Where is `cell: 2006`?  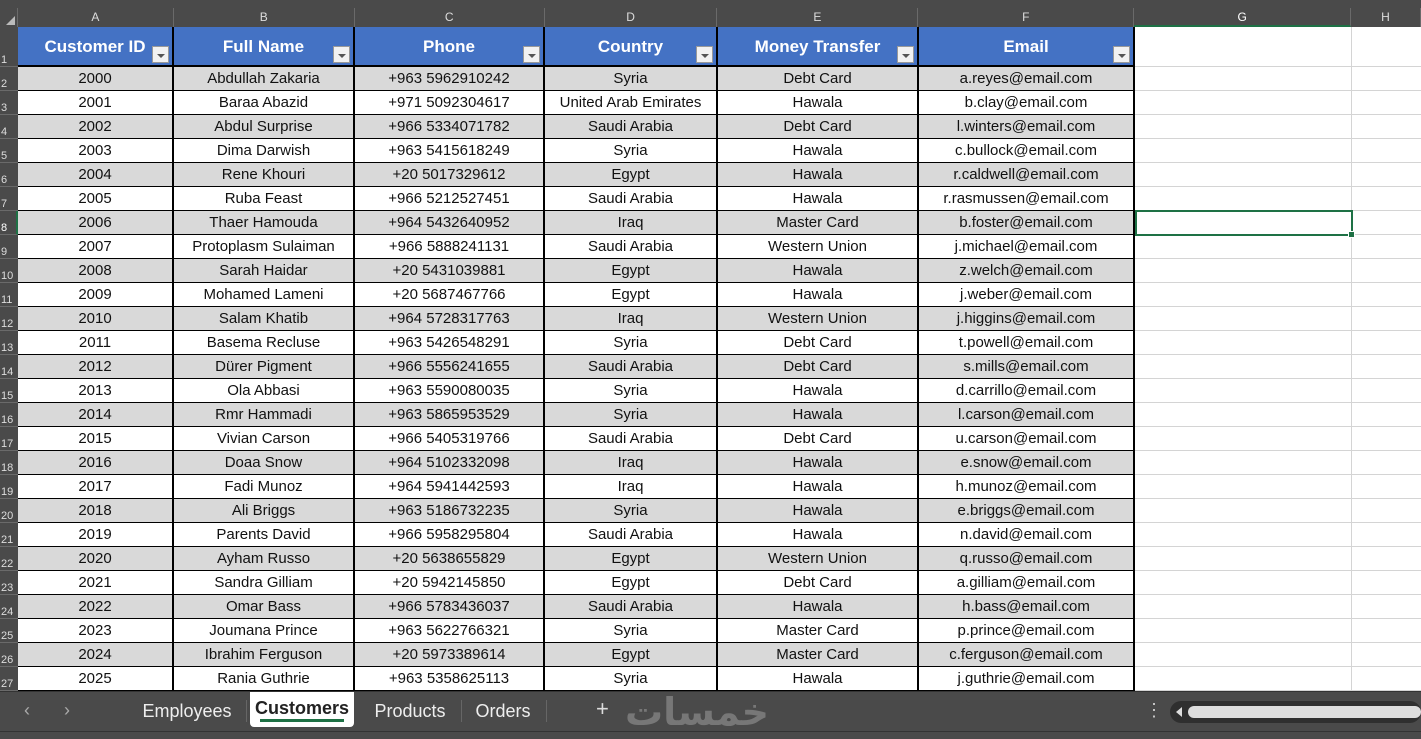 cell: 2006 is located at coordinates (96, 223).